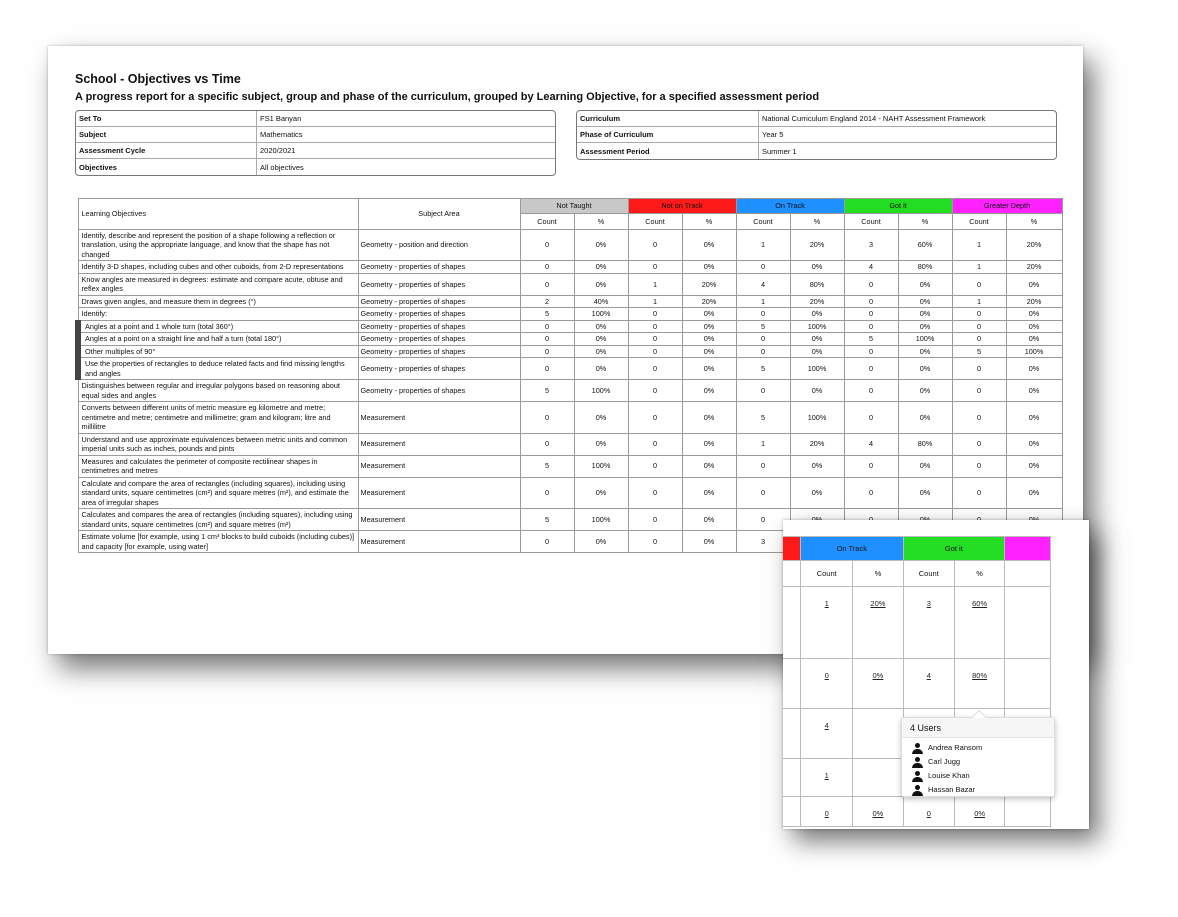 The image size is (1178, 917). What do you see at coordinates (980, 622) in the screenshot?
I see `percent-link: 60%` at bounding box center [980, 622].